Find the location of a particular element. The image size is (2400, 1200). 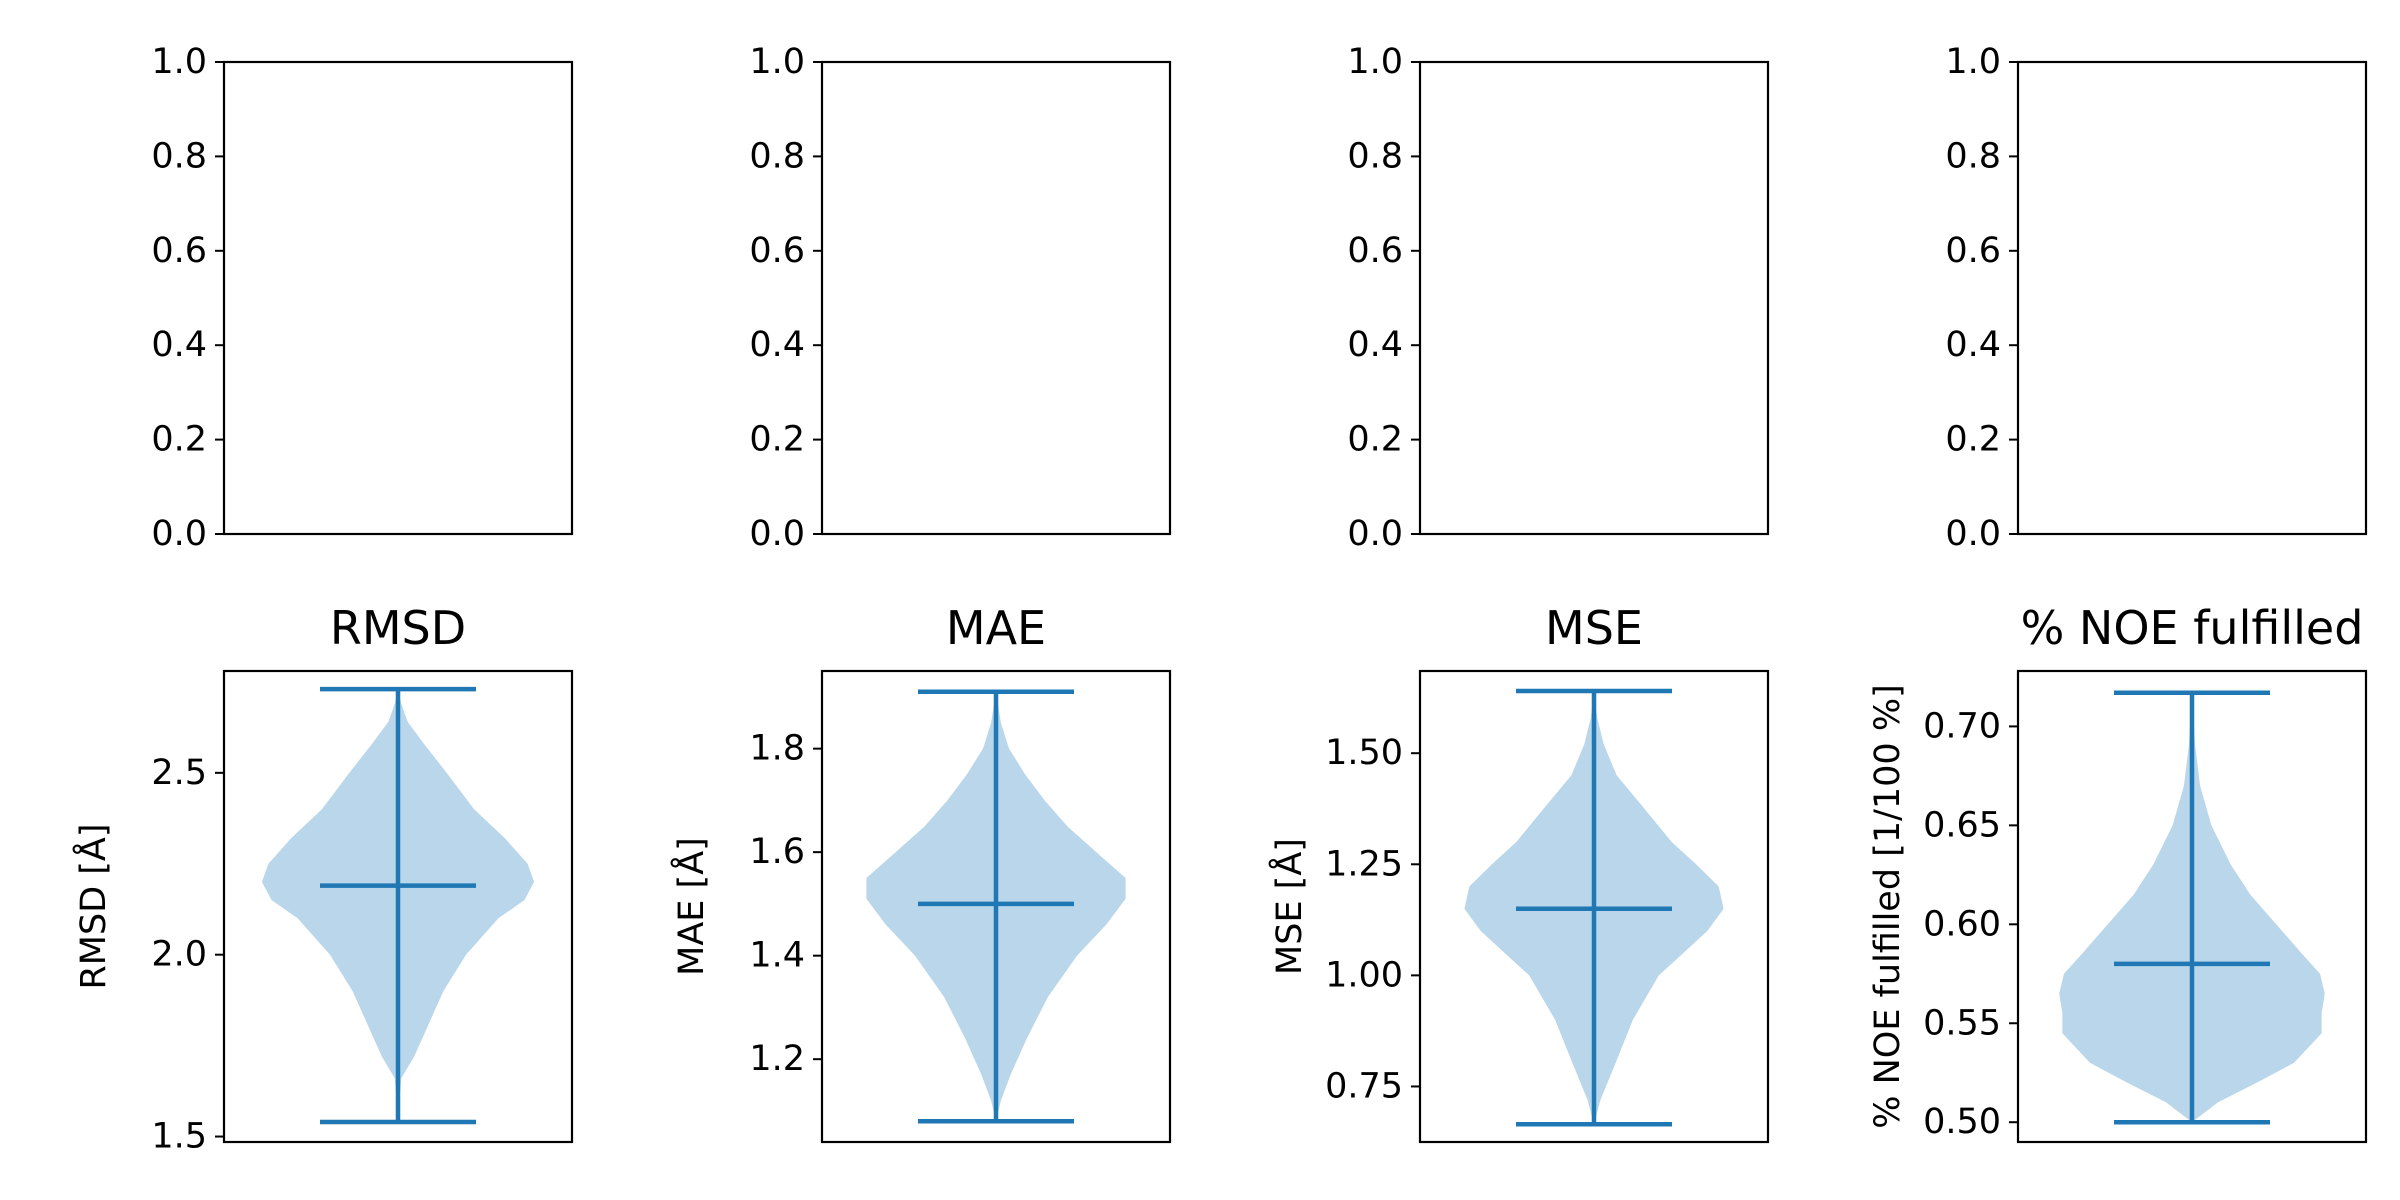

y-tick-label: 0.50 is located at coordinates (1962, 1122).